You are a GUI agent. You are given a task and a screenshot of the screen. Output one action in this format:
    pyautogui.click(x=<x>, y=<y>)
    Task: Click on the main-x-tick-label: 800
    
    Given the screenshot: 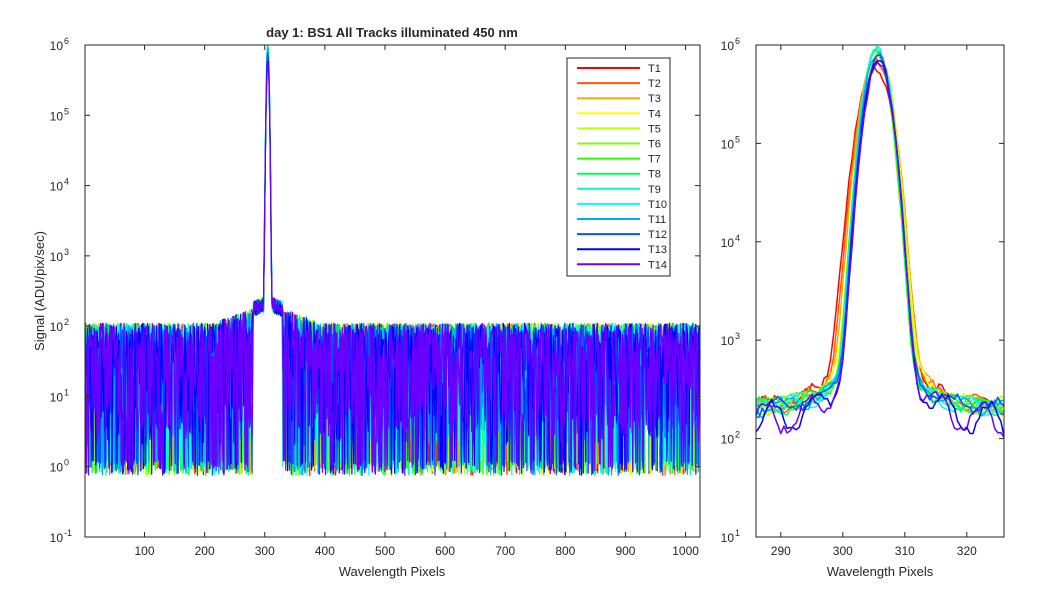 What is the action you would take?
    pyautogui.click(x=565, y=551)
    